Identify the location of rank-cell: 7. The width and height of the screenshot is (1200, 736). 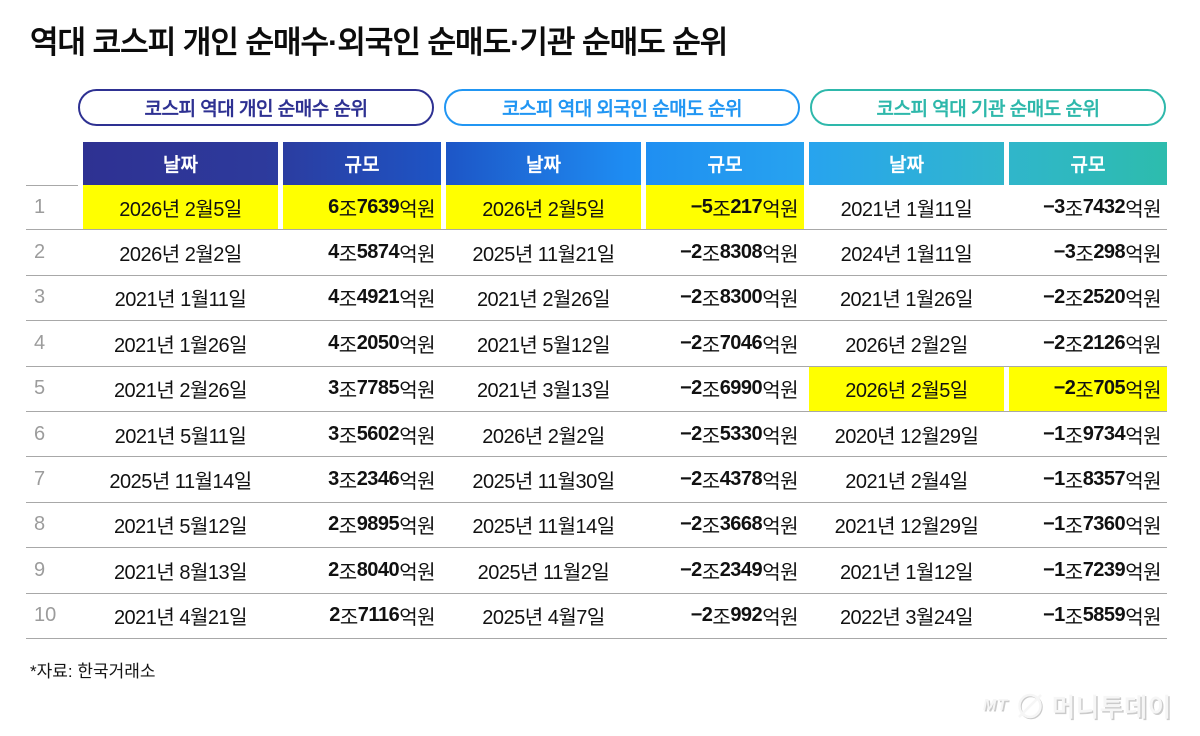
(40, 479).